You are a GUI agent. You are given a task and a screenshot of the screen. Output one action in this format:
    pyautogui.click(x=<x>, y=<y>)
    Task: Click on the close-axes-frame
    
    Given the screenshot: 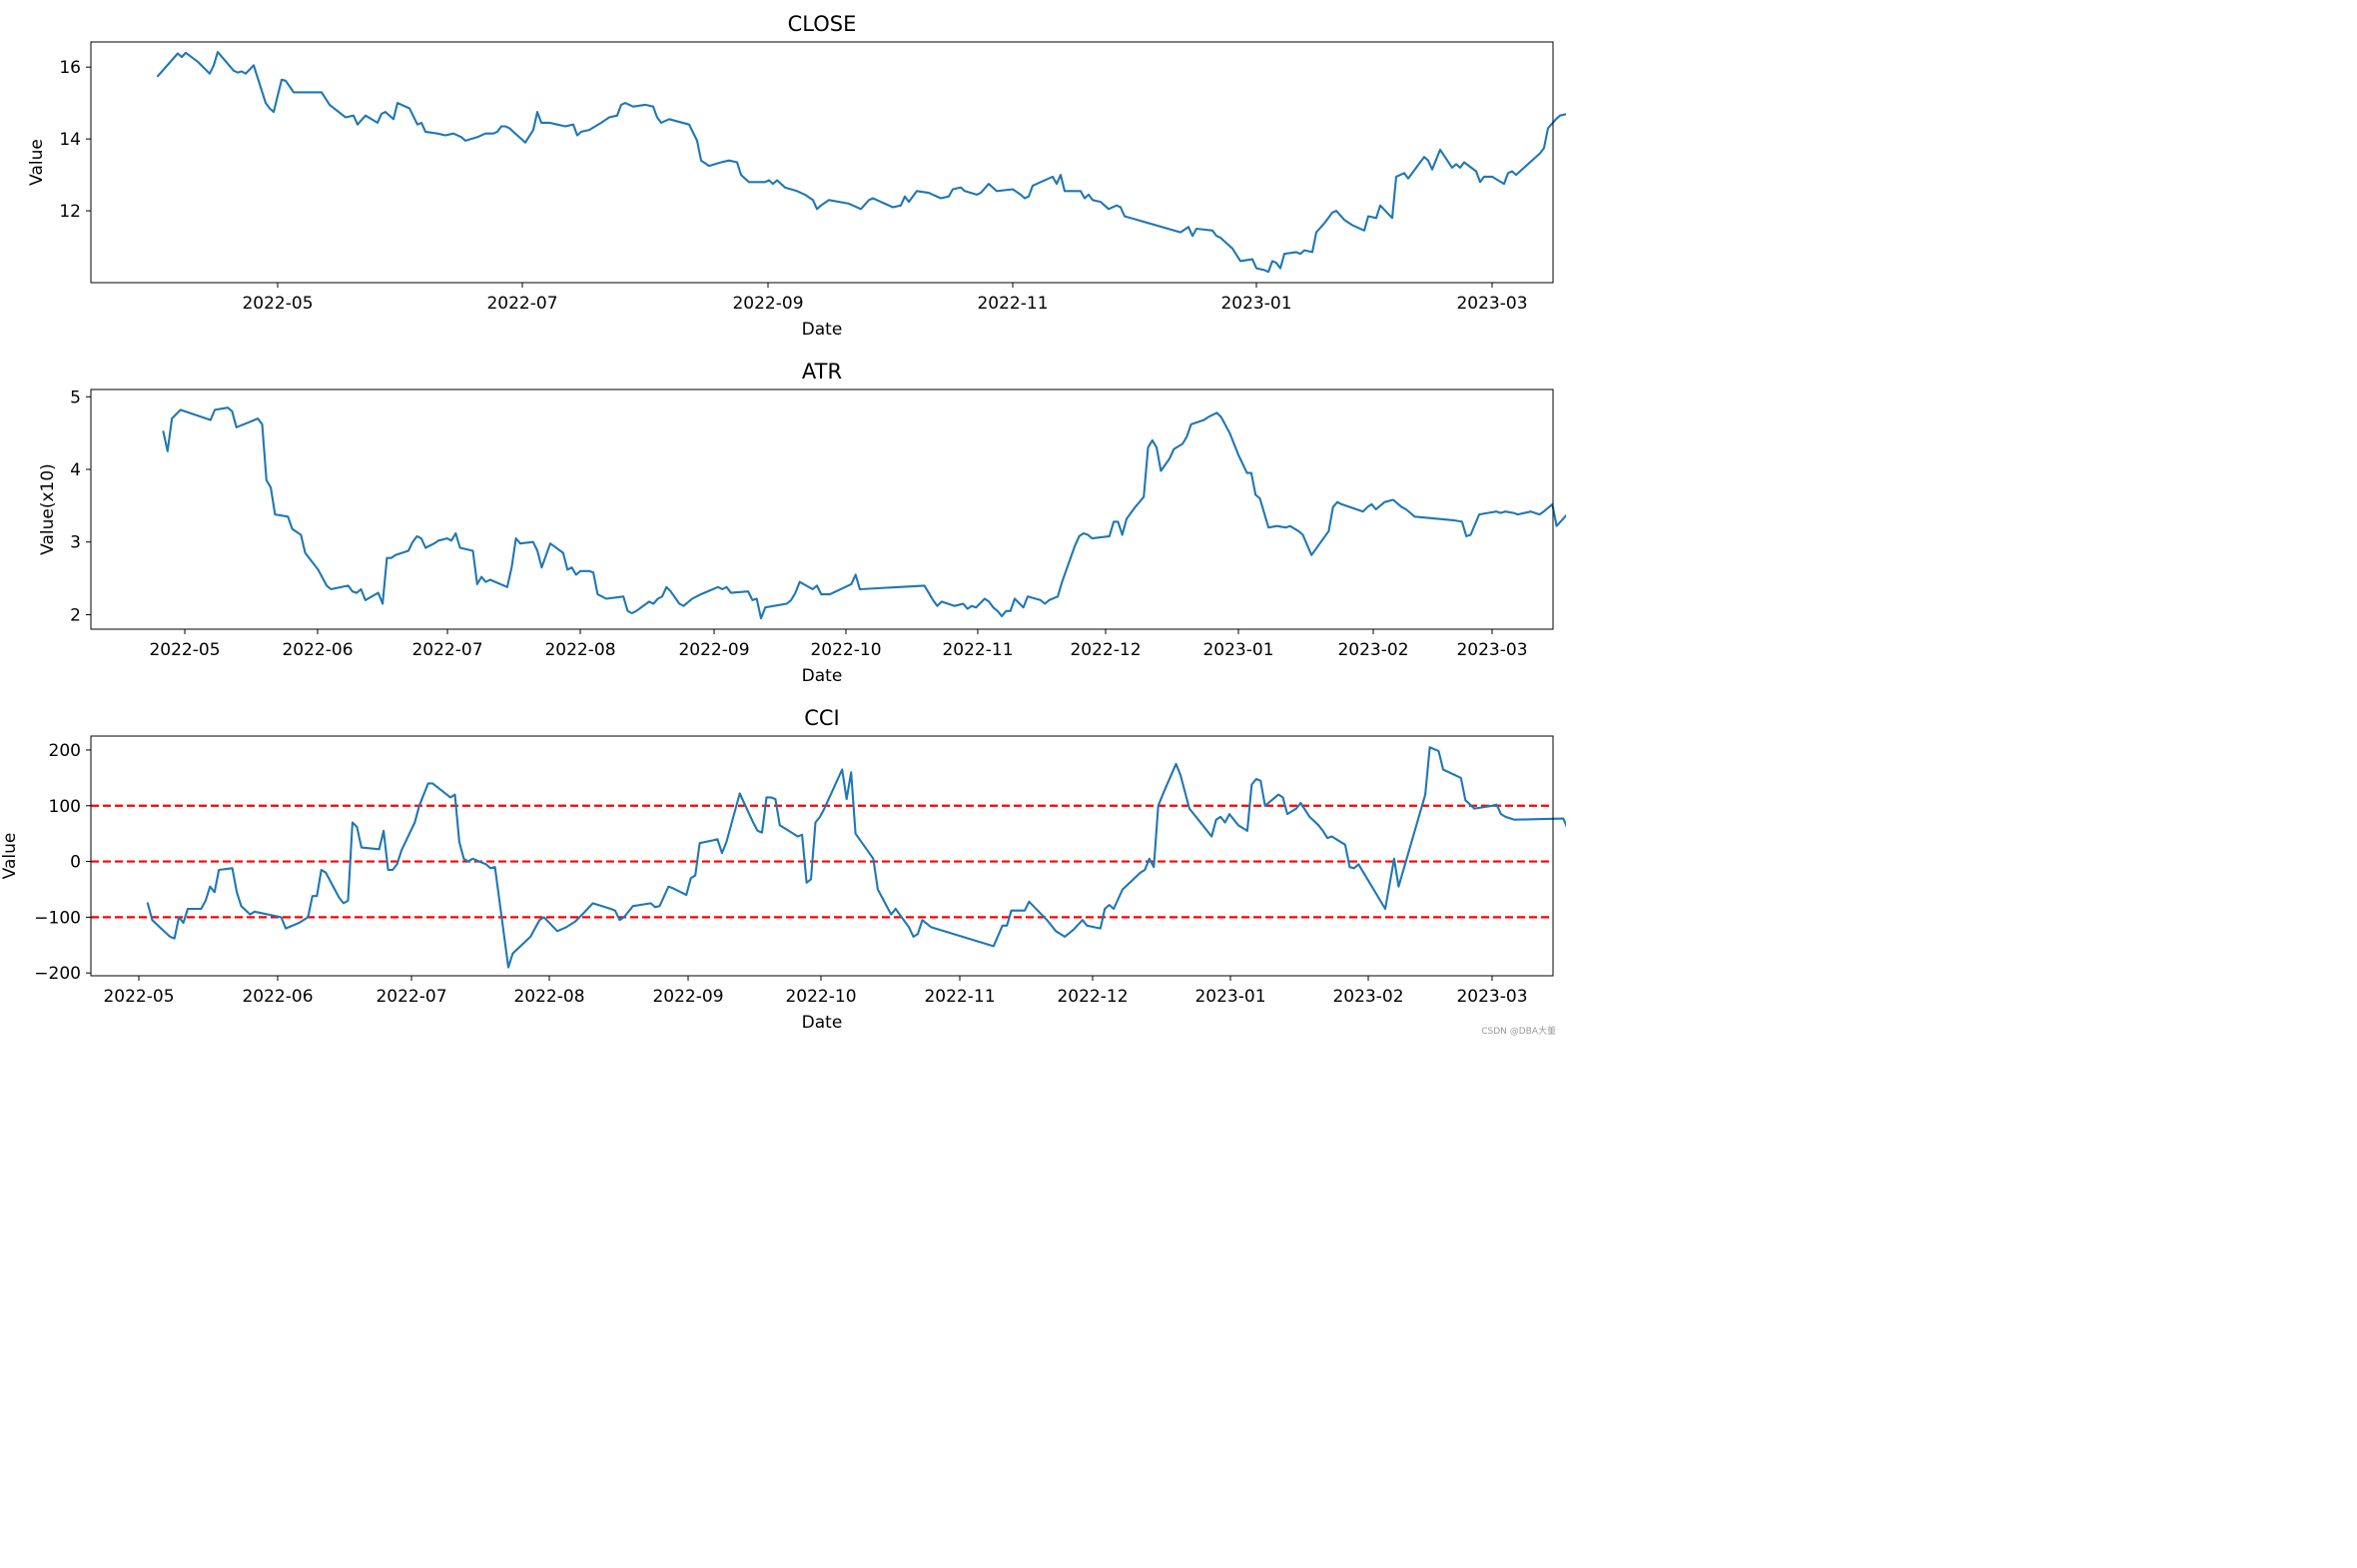 What is the action you would take?
    pyautogui.click(x=822, y=162)
    